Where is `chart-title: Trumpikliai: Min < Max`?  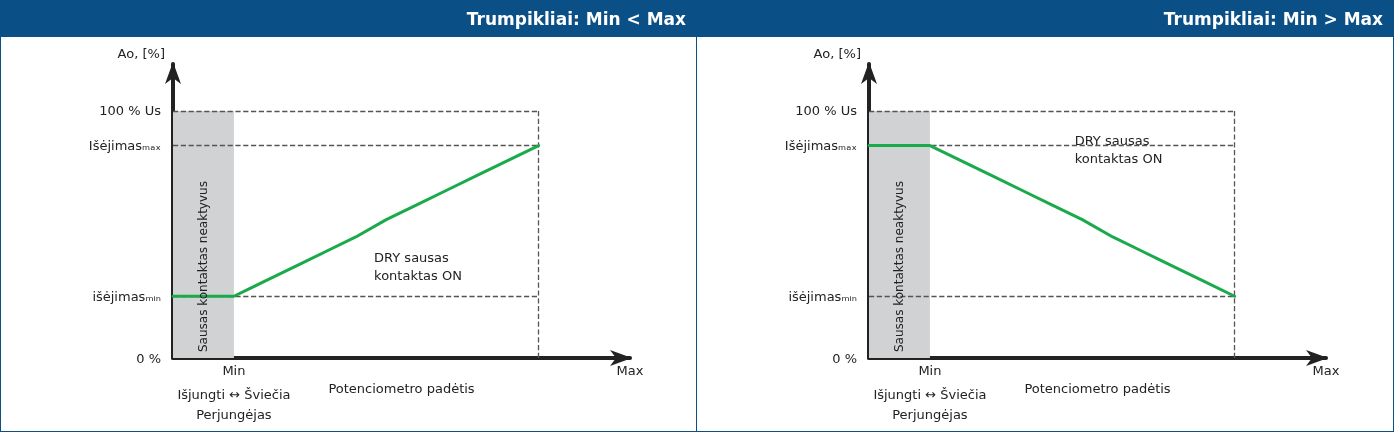 chart-title: Trumpikliai: Min < Max is located at coordinates (348, 19).